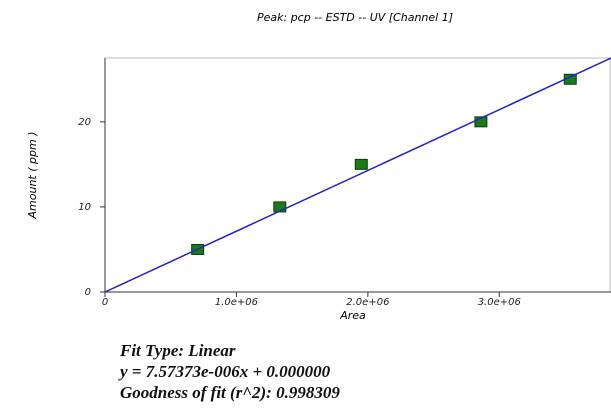 This screenshot has height=417, width=611. I want to click on y-tick-label: 20, so click(84, 122).